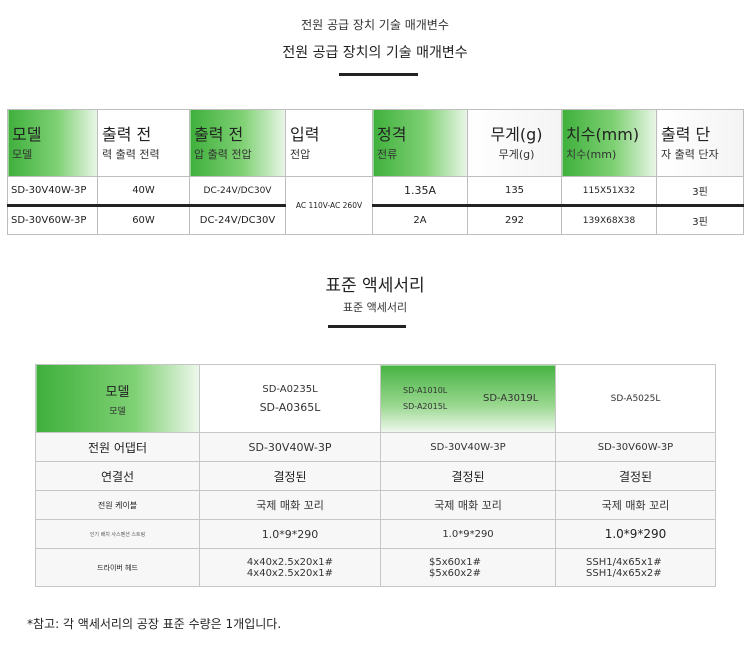 This screenshot has width=750, height=662. What do you see at coordinates (511, 398) in the screenshot?
I see `accessory-model-code: SD-A3019L` at bounding box center [511, 398].